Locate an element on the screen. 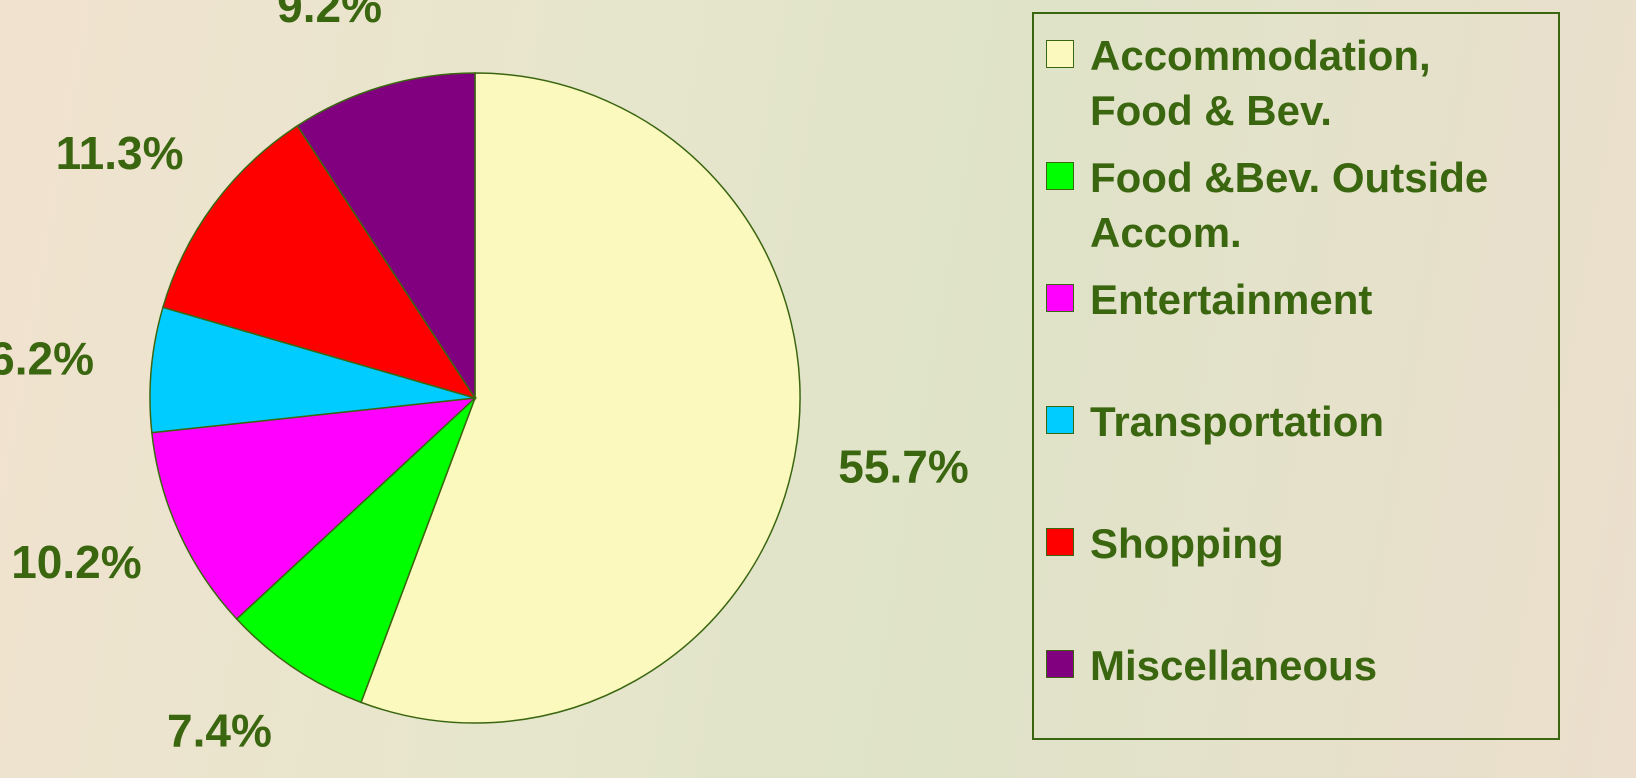 The width and height of the screenshot is (1636, 778). legend-label: Accommodation, Food & Bev. is located at coordinates (1260, 83).